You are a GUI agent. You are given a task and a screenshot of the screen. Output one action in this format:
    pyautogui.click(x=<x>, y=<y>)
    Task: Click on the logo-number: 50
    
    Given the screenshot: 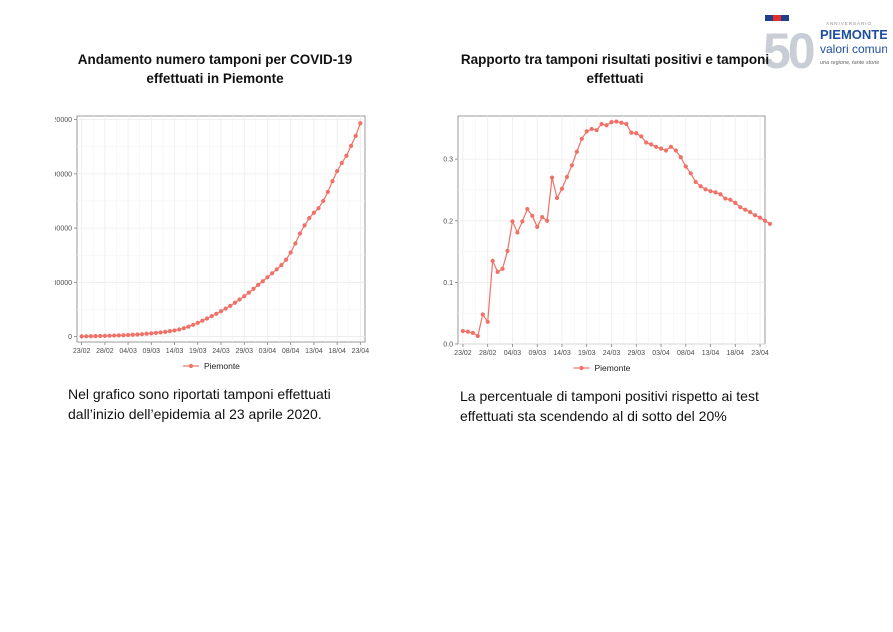 What is the action you would take?
    pyautogui.click(x=788, y=49)
    